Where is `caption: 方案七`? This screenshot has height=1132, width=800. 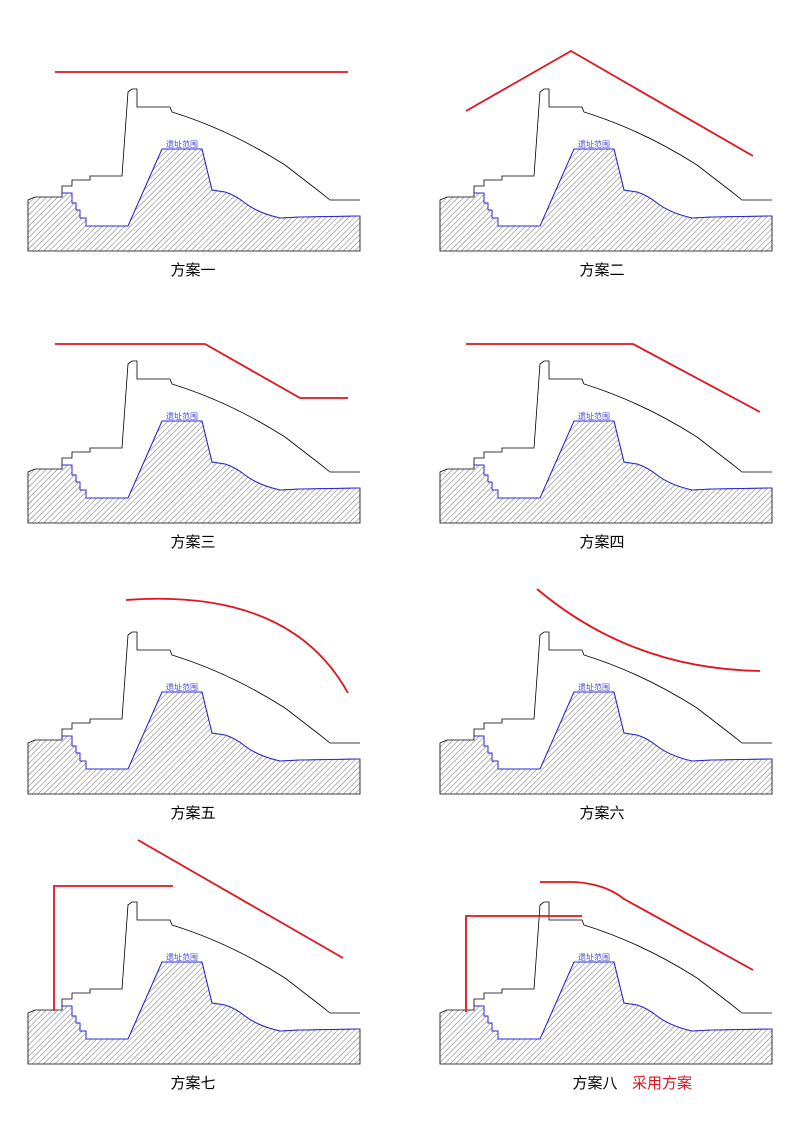
caption: 方案七 is located at coordinates (192, 1083).